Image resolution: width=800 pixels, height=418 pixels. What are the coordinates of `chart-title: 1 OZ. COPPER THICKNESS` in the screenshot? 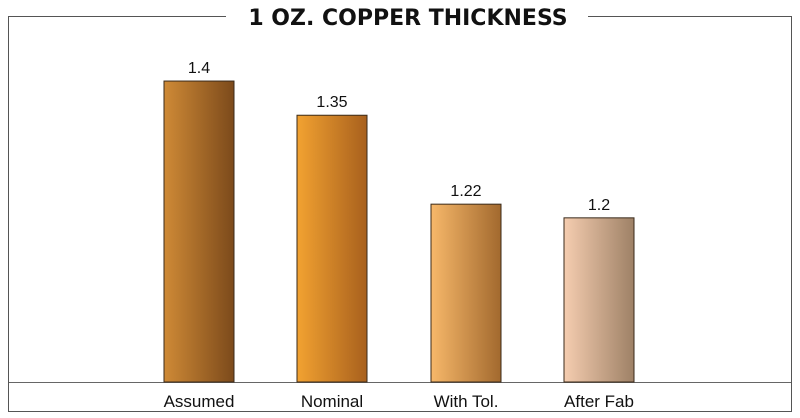 It's located at (407, 18).